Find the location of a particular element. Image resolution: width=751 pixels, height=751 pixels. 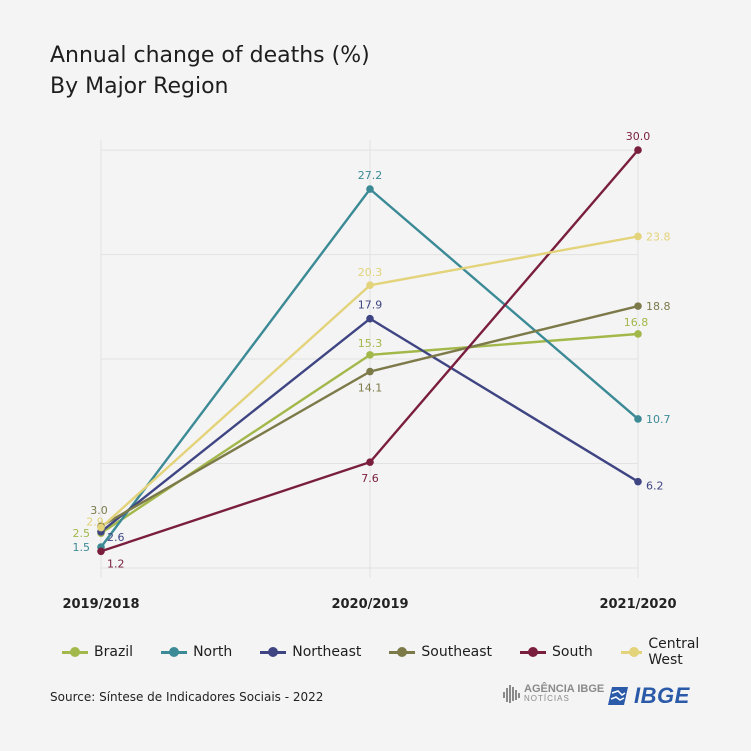

data-label: 17.9 is located at coordinates (370, 305).